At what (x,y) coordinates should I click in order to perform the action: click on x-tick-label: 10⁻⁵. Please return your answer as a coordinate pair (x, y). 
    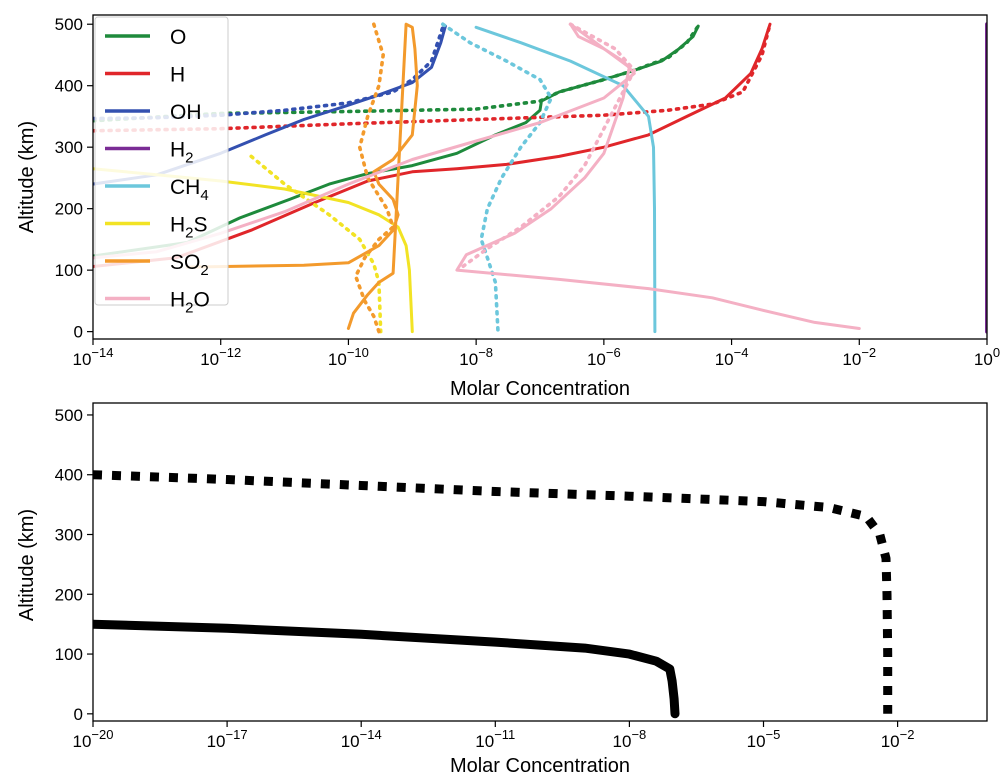
    Looking at the image, I should click on (764, 739).